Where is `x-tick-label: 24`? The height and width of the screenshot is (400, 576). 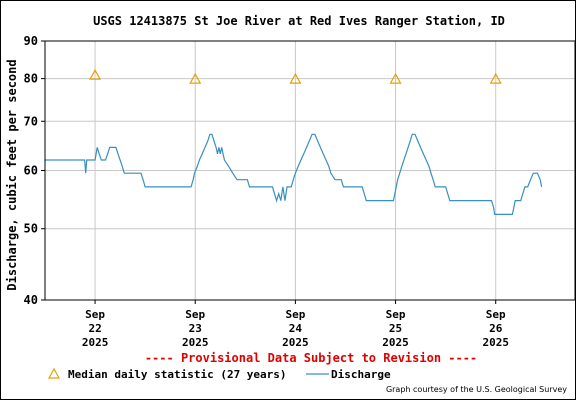
x-tick-label: 24 is located at coordinates (296, 328).